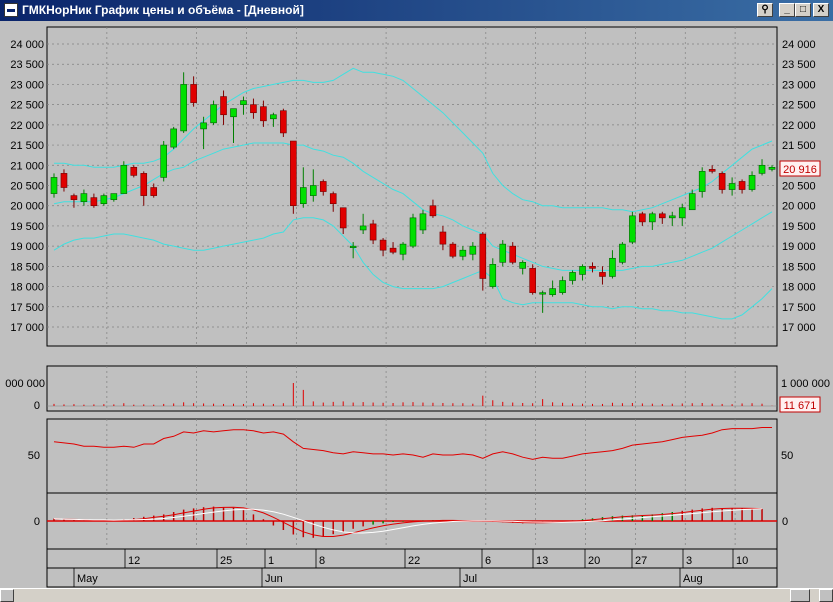  I want to click on osc-left-label: 50, so click(34, 456).